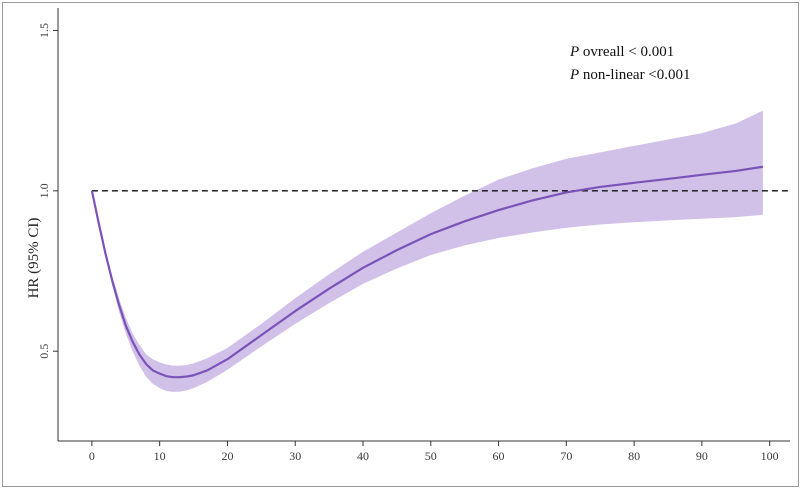 The width and height of the screenshot is (803, 491). I want to click on x-tick-label: 100, so click(770, 456).